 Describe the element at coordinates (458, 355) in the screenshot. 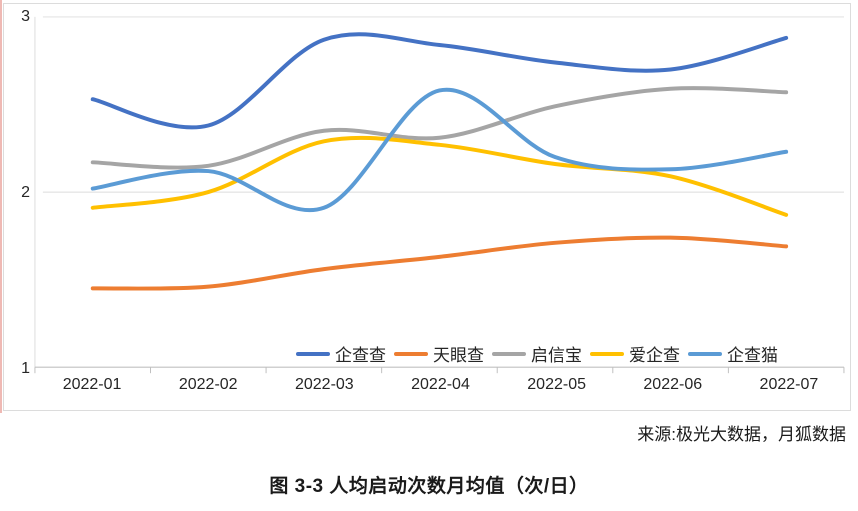

I see `legend-label: 天眼查` at that location.